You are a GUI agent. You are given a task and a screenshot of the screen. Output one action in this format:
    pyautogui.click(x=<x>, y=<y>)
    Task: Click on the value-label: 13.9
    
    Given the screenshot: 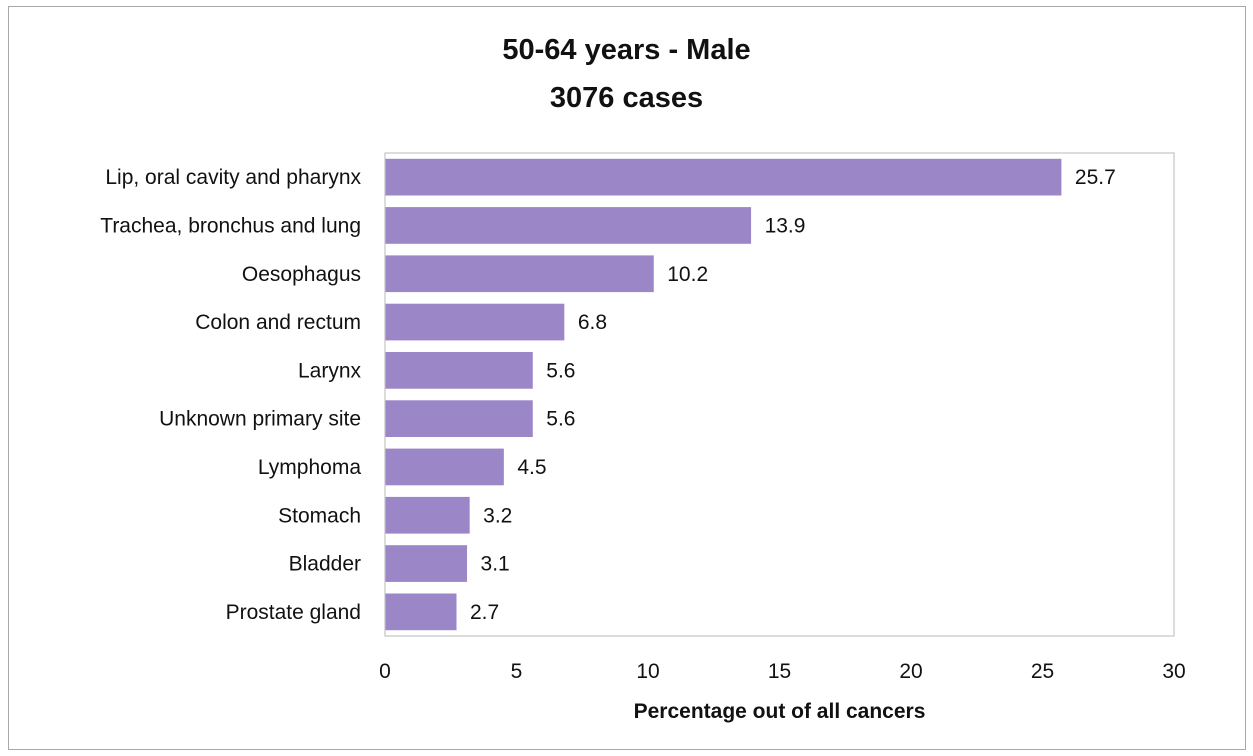 What is the action you would take?
    pyautogui.click(x=785, y=225)
    